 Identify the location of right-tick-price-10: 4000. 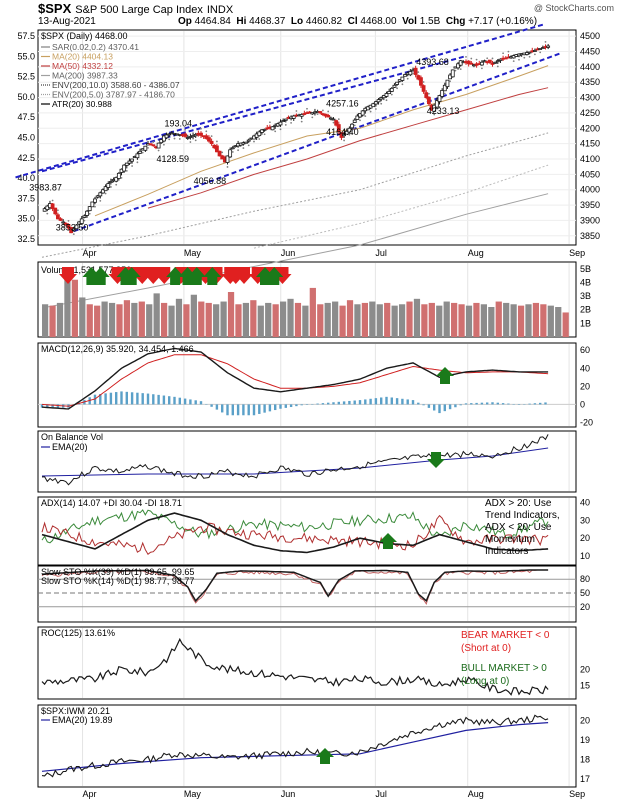
(590, 190).